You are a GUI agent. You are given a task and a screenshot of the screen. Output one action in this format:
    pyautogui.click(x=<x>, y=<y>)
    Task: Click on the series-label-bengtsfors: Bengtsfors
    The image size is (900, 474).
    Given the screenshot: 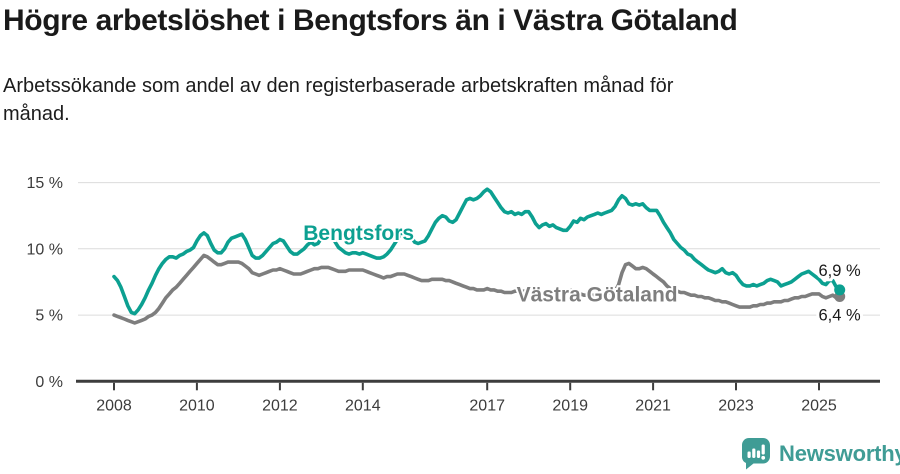 What is the action you would take?
    pyautogui.click(x=358, y=233)
    